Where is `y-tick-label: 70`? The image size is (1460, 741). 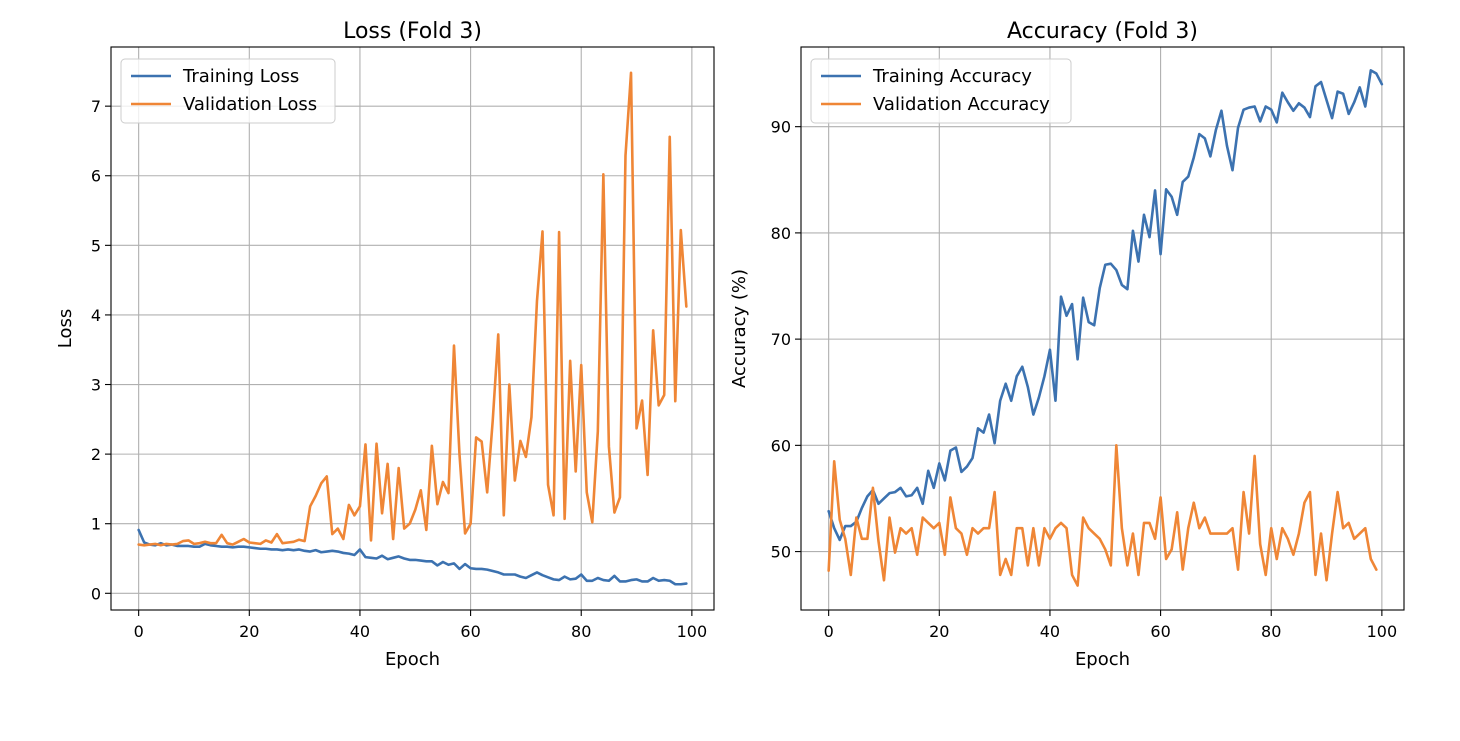 y-tick-label: 70 is located at coordinates (781, 339).